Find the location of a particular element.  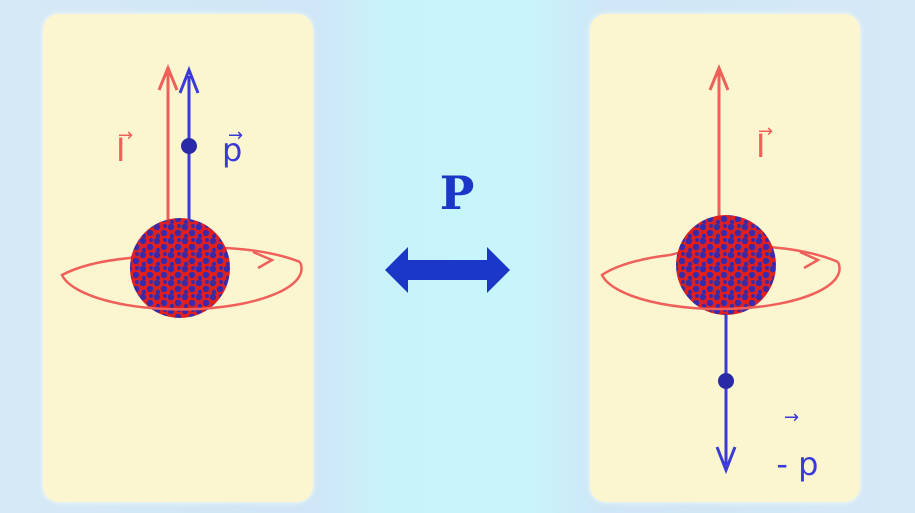

right-spin-label: → I is located at coordinates (765, 143).